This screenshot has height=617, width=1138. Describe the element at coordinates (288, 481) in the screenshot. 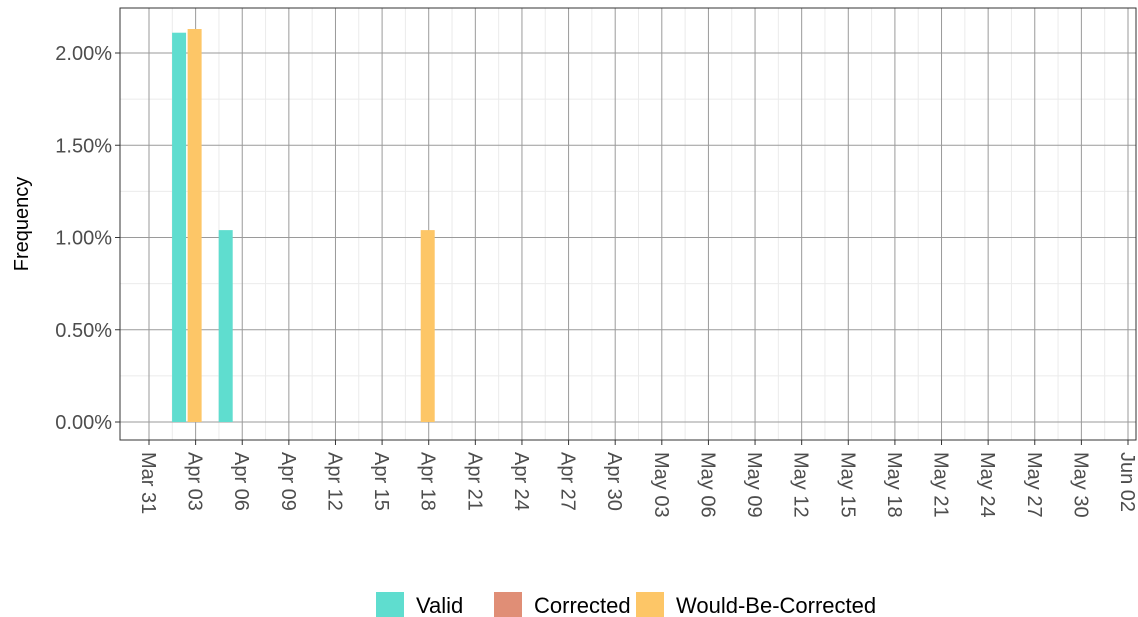

I see `x-tick-label: Apr 09` at that location.